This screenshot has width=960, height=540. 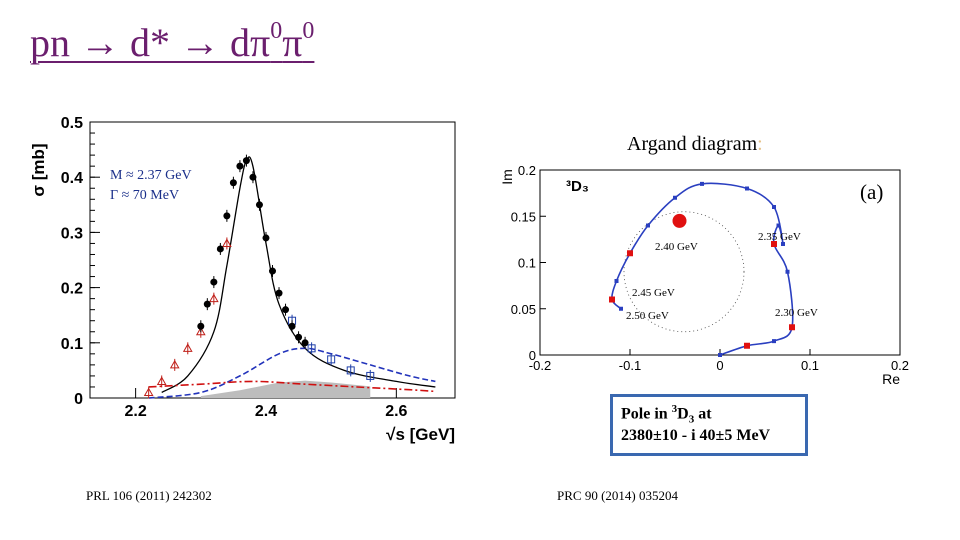 I want to click on pole-line-1: Pole in 3D3 at, so click(x=666, y=414).